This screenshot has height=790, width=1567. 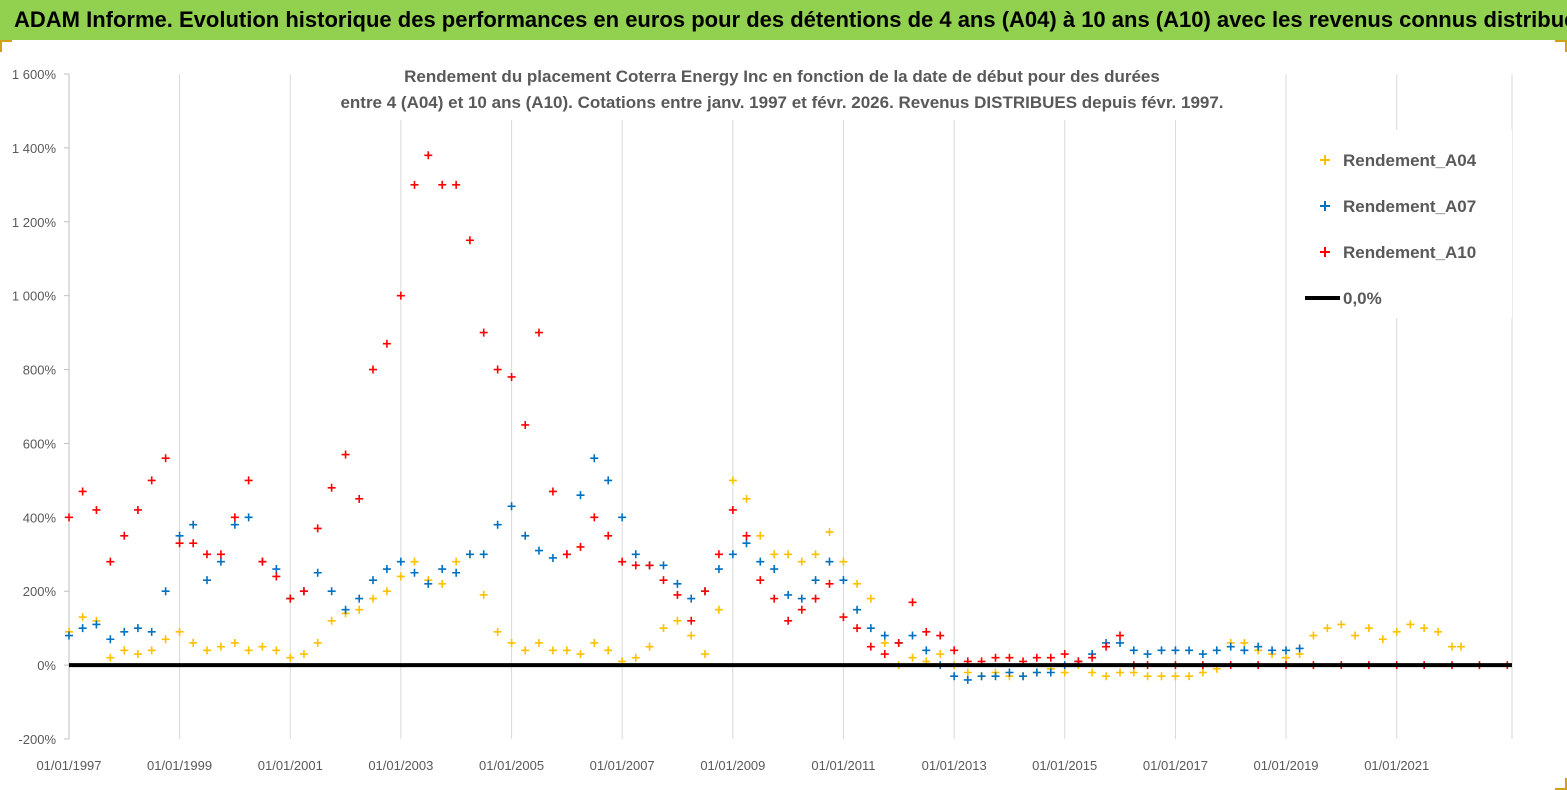 What do you see at coordinates (1409, 206) in the screenshot?
I see `legend-label: Rendement_A07` at bounding box center [1409, 206].